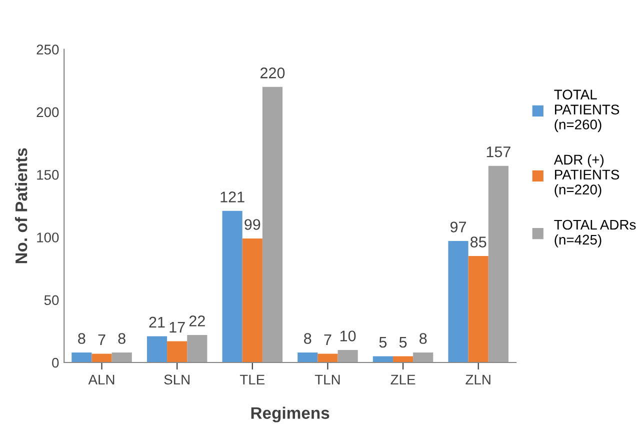 Image resolution: width=641 pixels, height=429 pixels. I want to click on legend-label: ADR (+) PATIENTS (n=220), so click(587, 176).